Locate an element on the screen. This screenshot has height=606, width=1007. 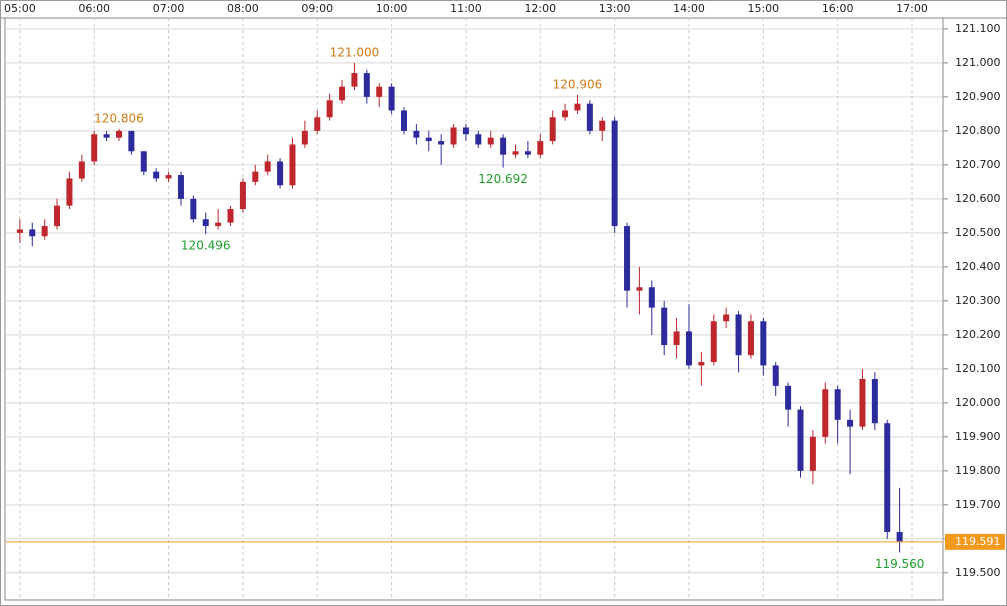
x-tick-label: 13:00 is located at coordinates (615, 8).